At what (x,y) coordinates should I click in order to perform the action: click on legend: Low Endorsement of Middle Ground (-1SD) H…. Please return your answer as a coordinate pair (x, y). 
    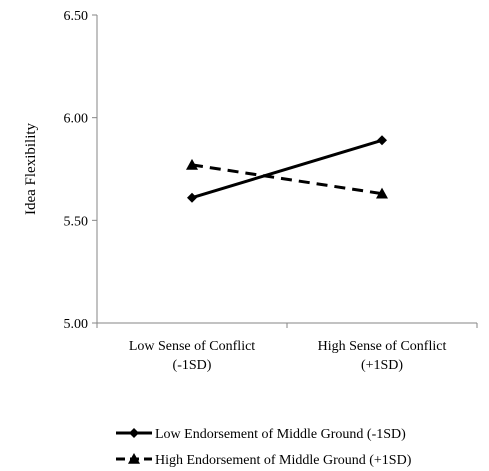
    Looking at the image, I should click on (264, 447).